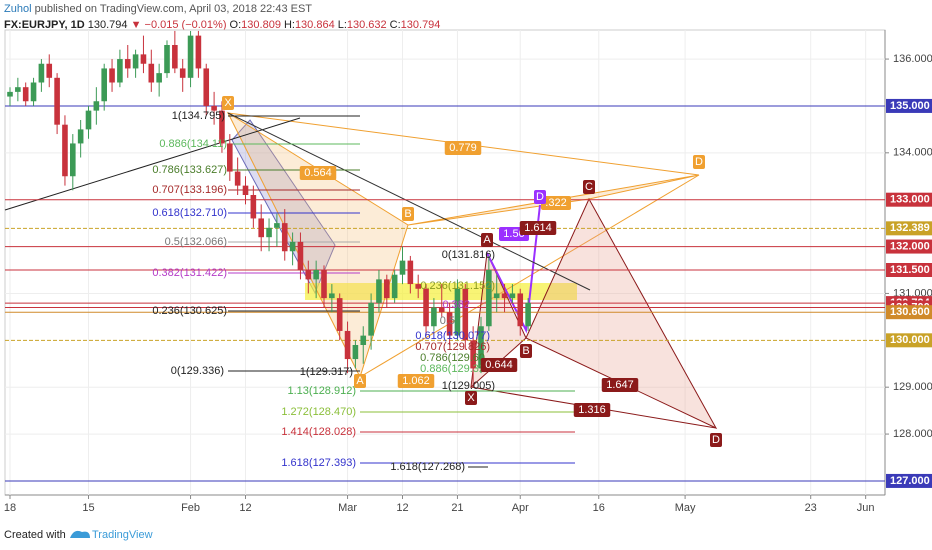 The height and width of the screenshot is (550, 932). I want to click on fib-label: 1(129.317), so click(326, 372).